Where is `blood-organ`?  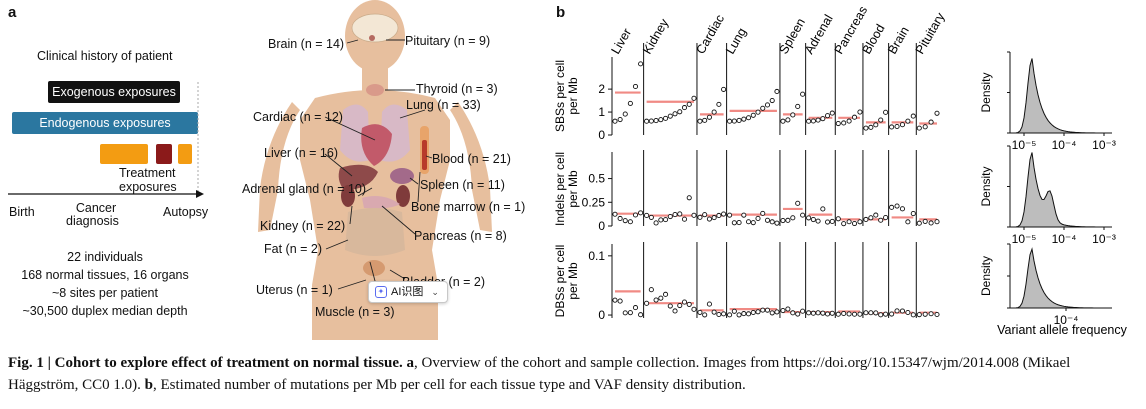
blood-organ is located at coordinates (424, 155).